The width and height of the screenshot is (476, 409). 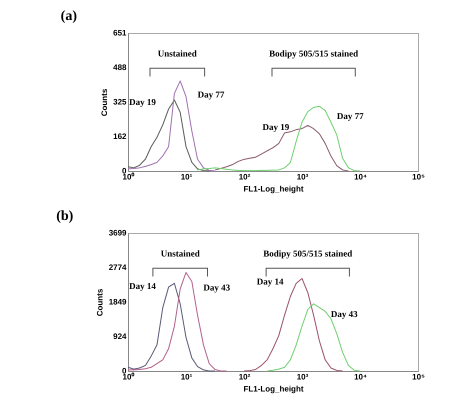 What do you see at coordinates (120, 137) in the screenshot?
I see `y-tick-label: 162` at bounding box center [120, 137].